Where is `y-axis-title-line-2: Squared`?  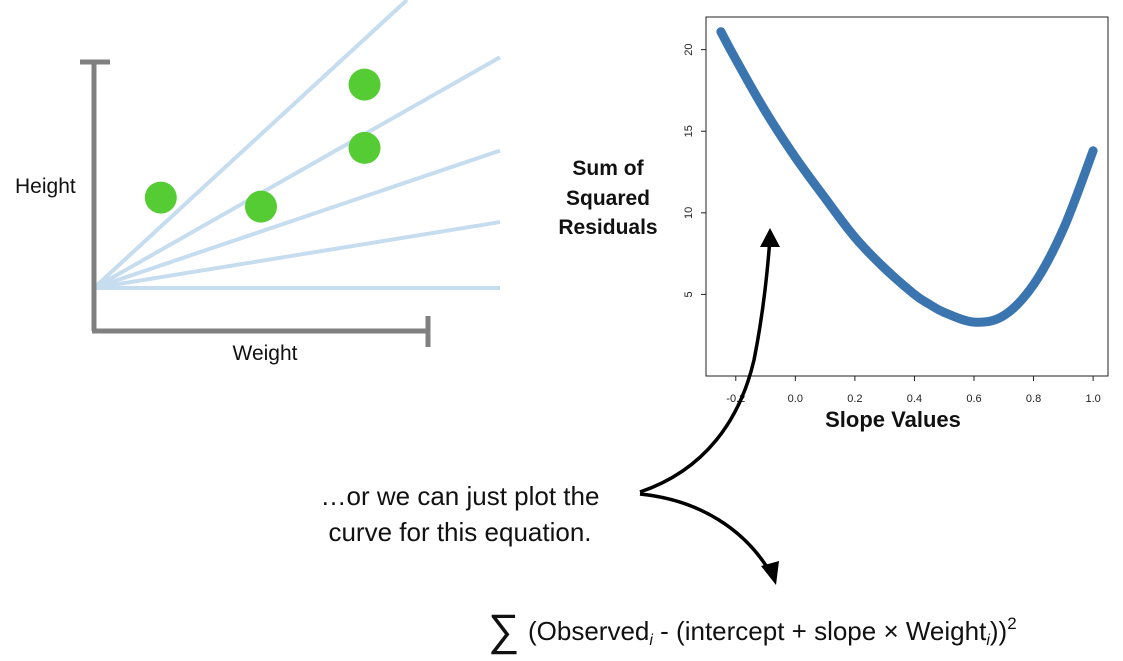 y-axis-title-line-2: Squared is located at coordinates (608, 198).